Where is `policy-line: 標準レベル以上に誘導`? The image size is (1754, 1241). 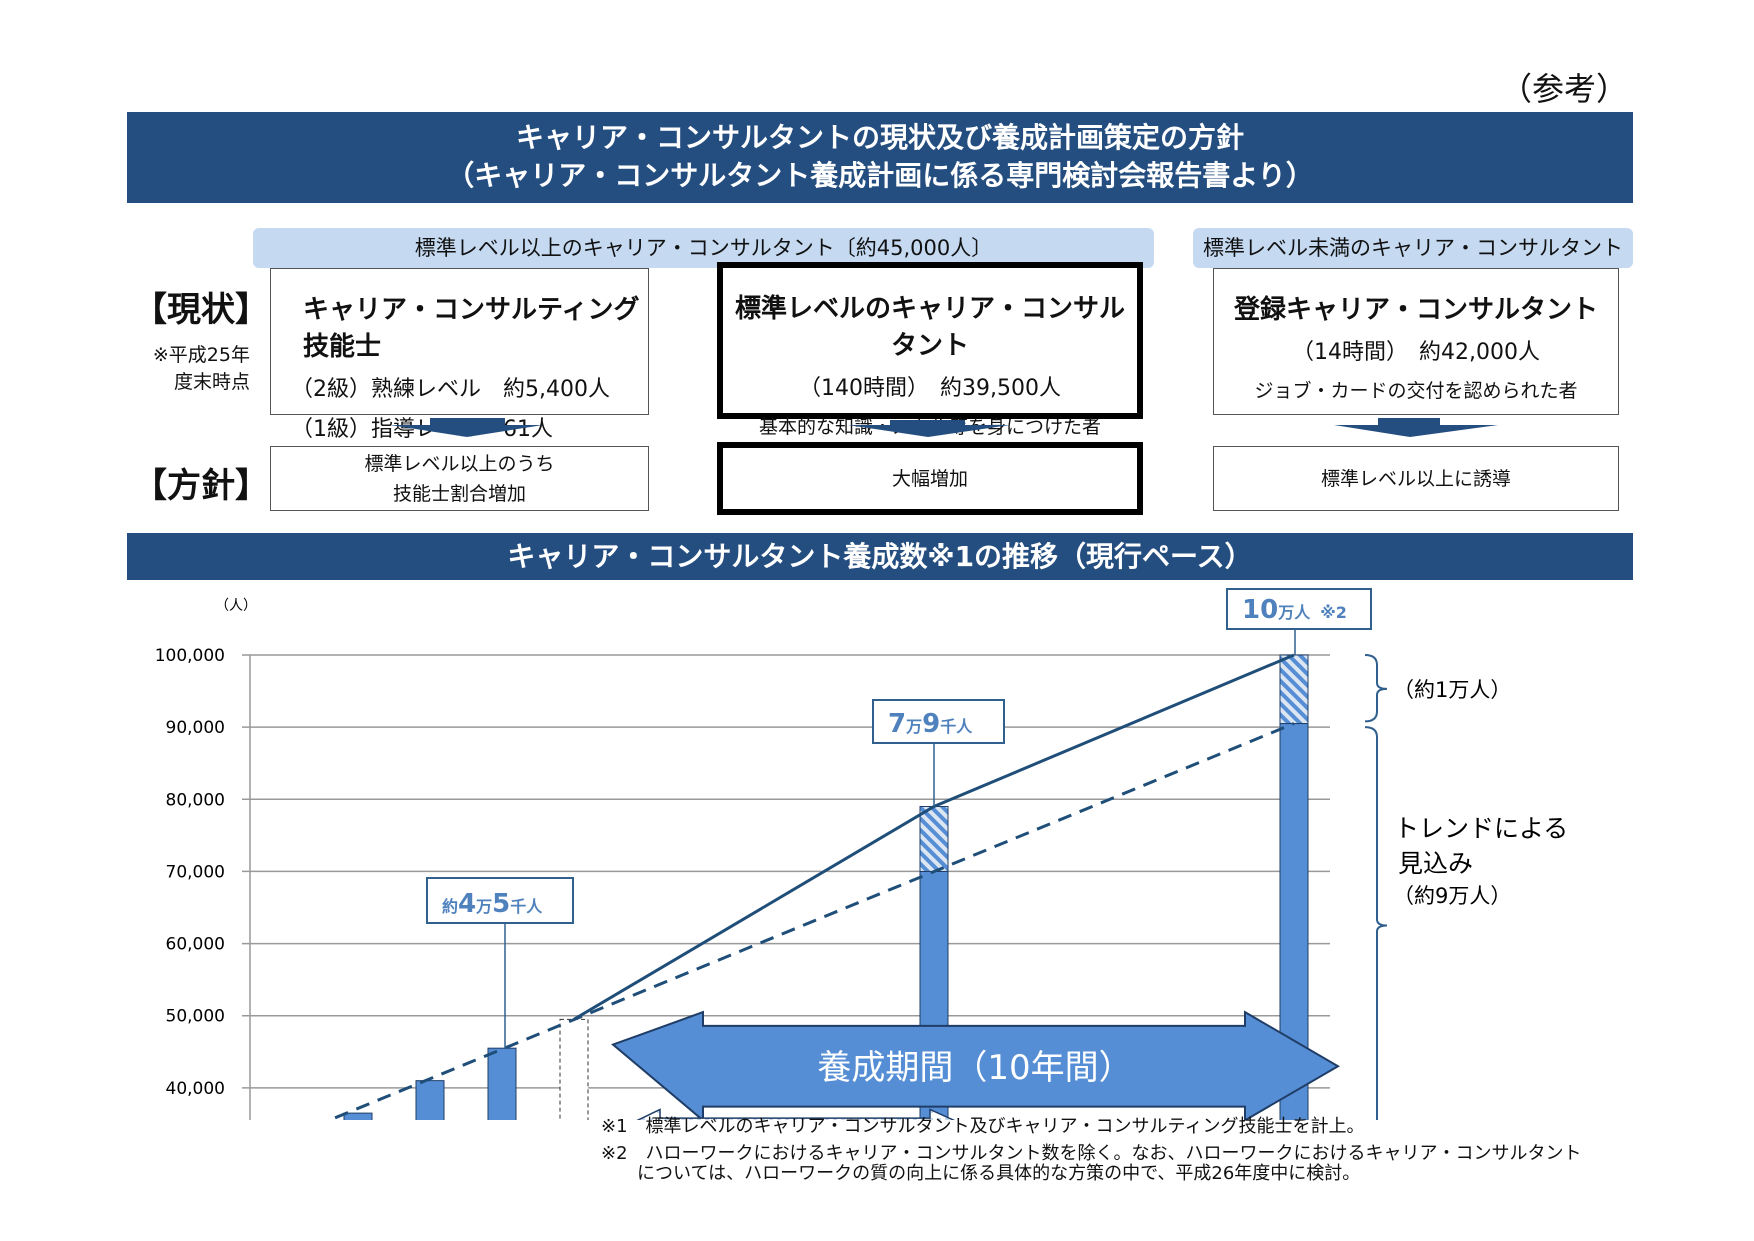 policy-line: 標準レベル以上に誘導 is located at coordinates (1415, 478).